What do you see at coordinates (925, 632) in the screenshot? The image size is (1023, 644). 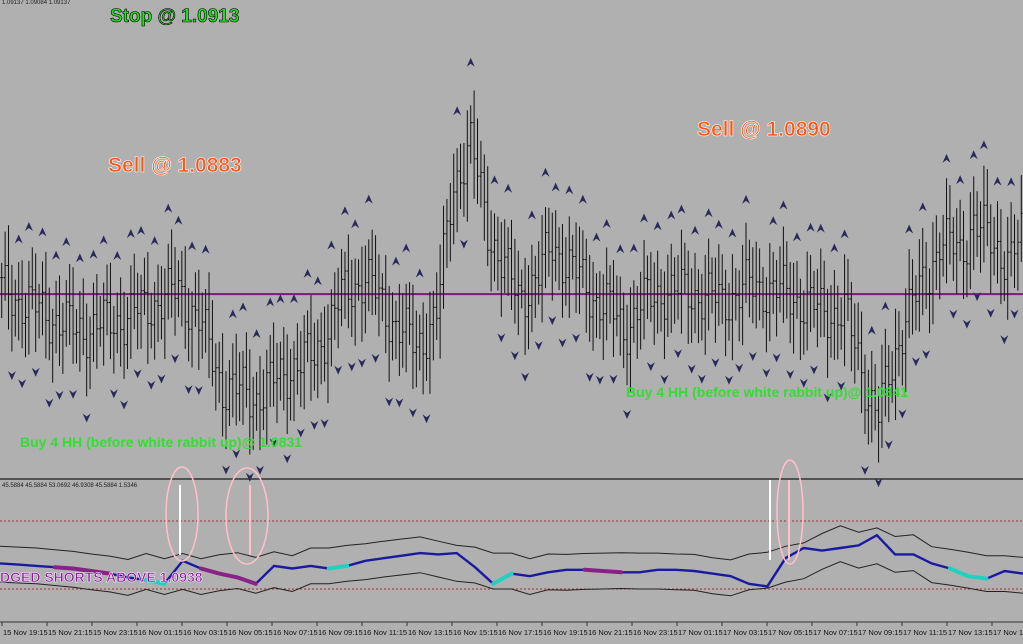 I see `x-tick-label: 17 Nov 11:15` at bounding box center [925, 632].